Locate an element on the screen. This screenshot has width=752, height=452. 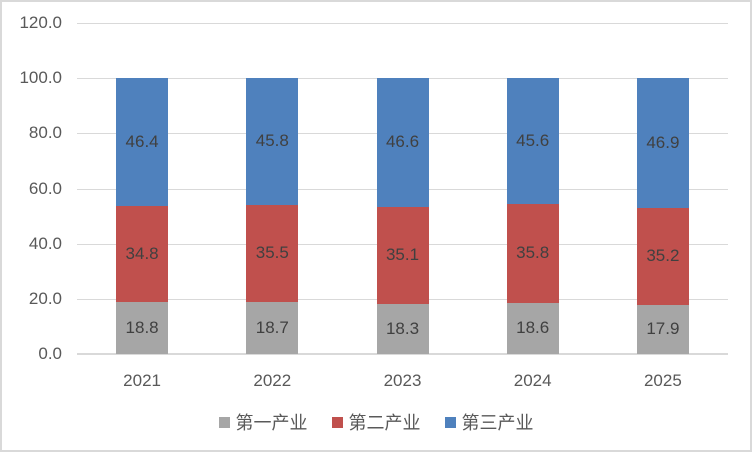
legend-item: 第二产业 is located at coordinates (376, 422).